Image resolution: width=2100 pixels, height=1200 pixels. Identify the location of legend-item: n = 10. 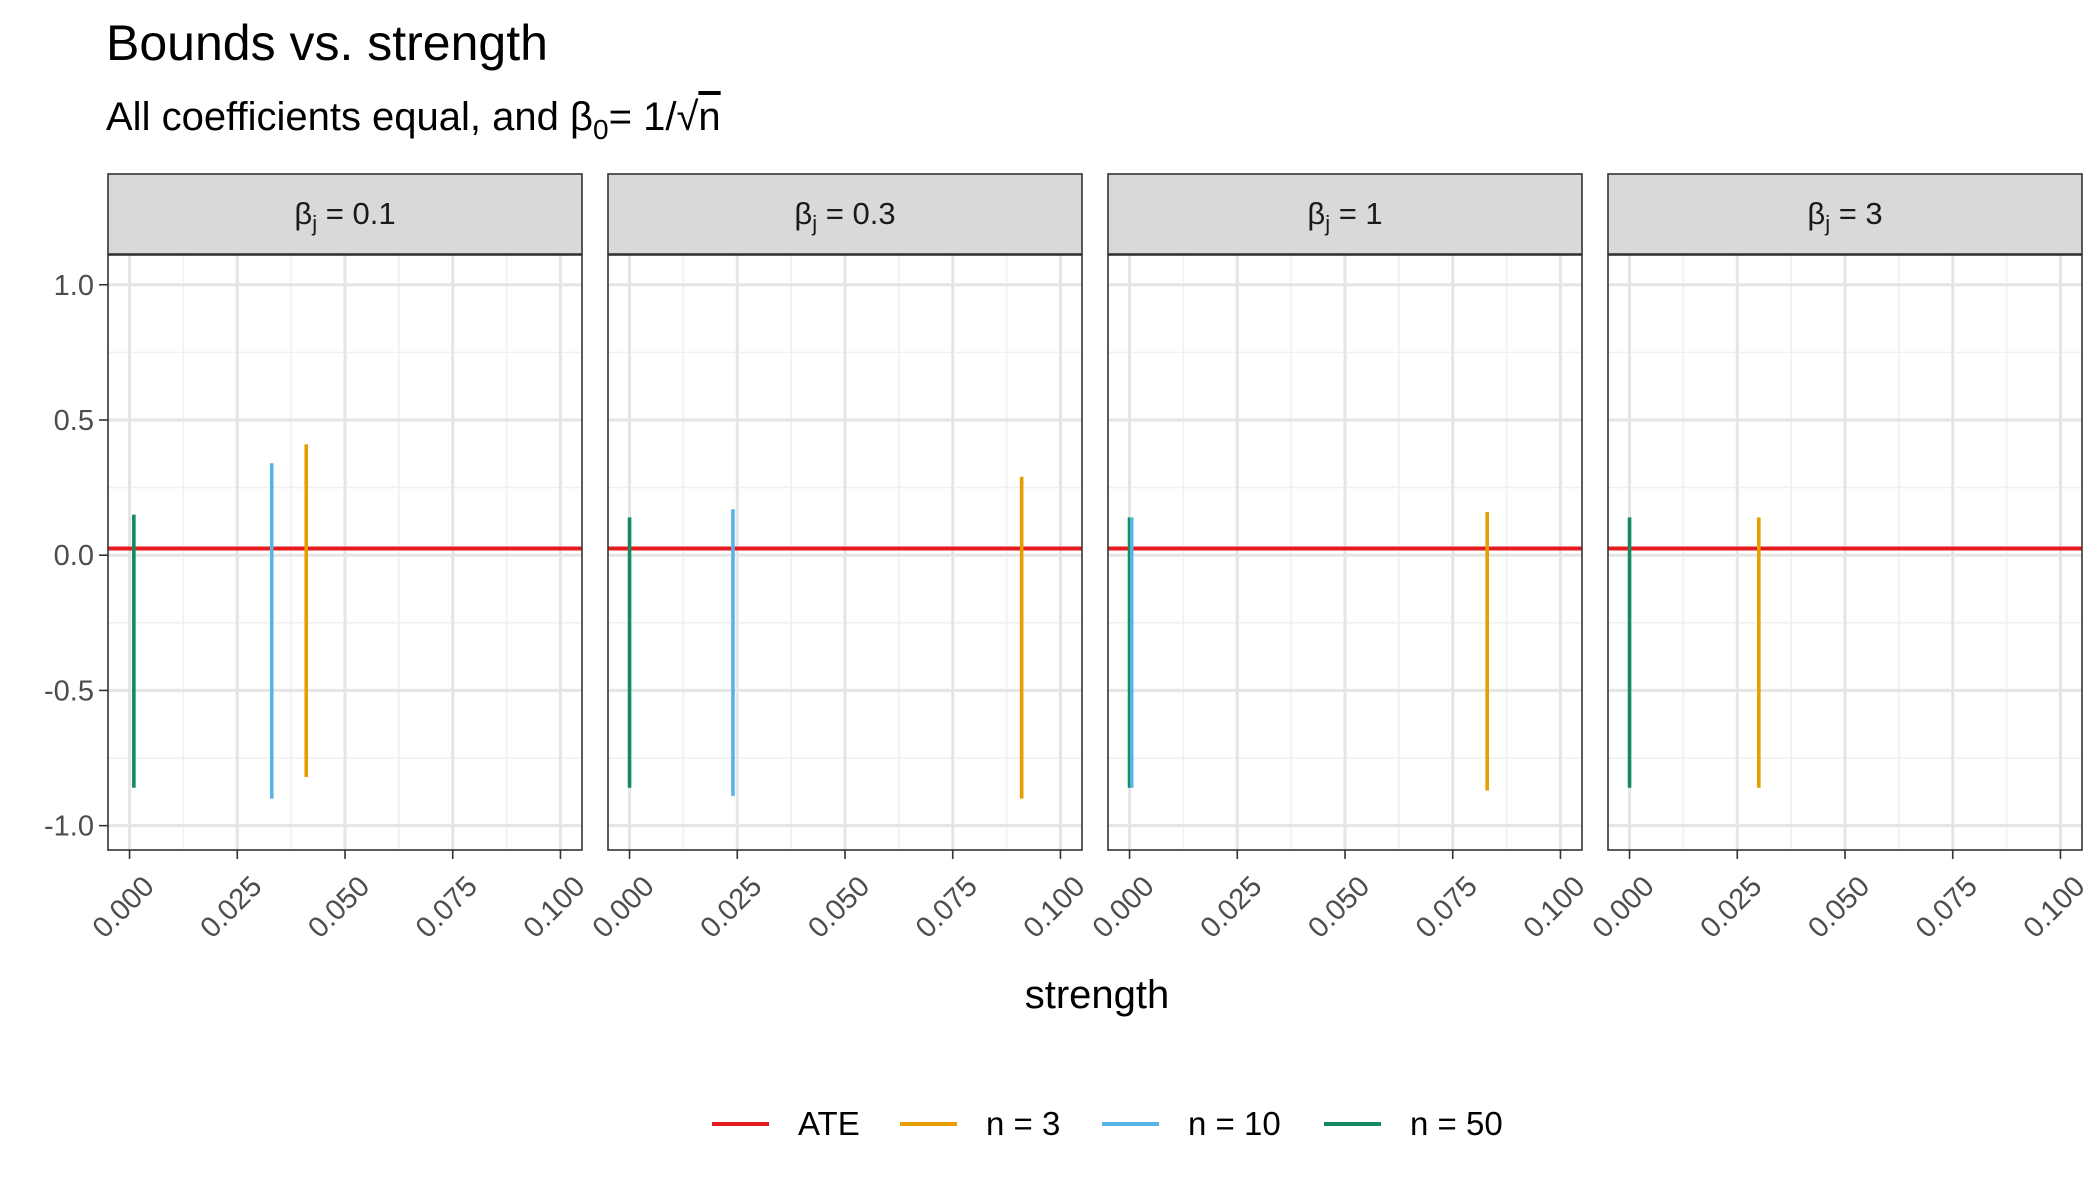
(1191, 1123).